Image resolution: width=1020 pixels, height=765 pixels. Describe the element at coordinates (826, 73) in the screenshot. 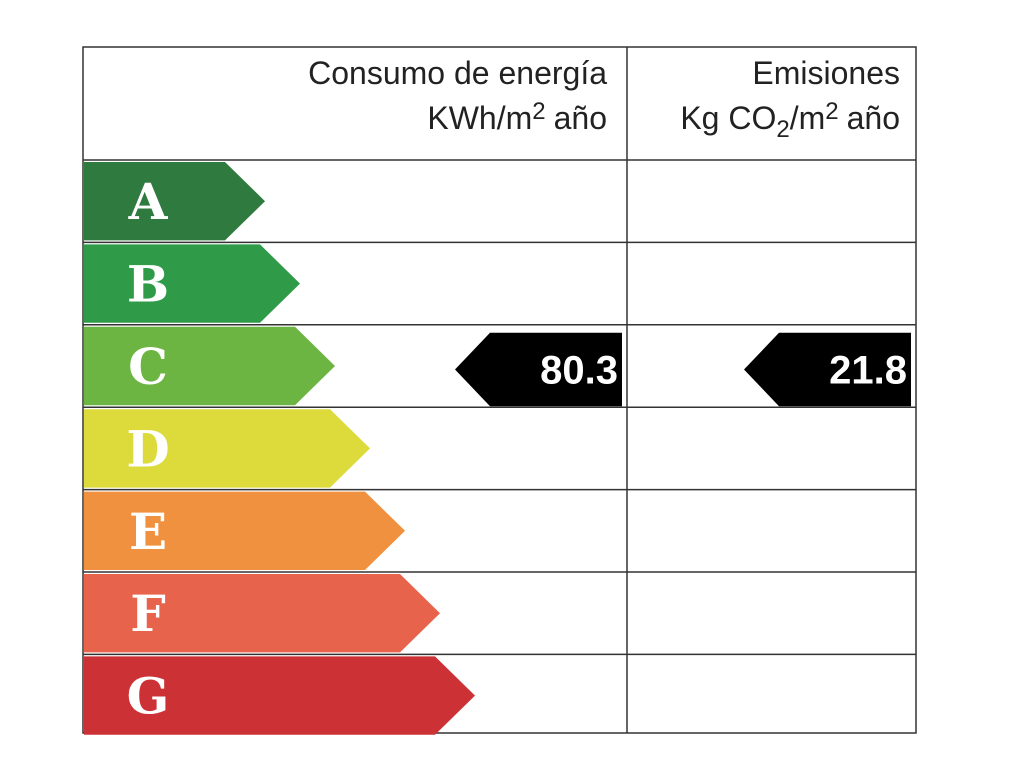

I see `emissions-title: Emisiones` at that location.